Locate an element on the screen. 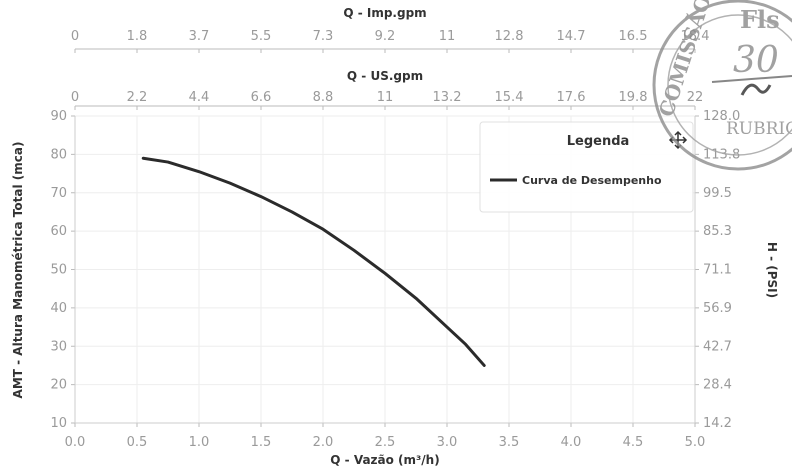  y-axis-title: AMT - Altura Manométrica Total (mca) is located at coordinates (18, 270).